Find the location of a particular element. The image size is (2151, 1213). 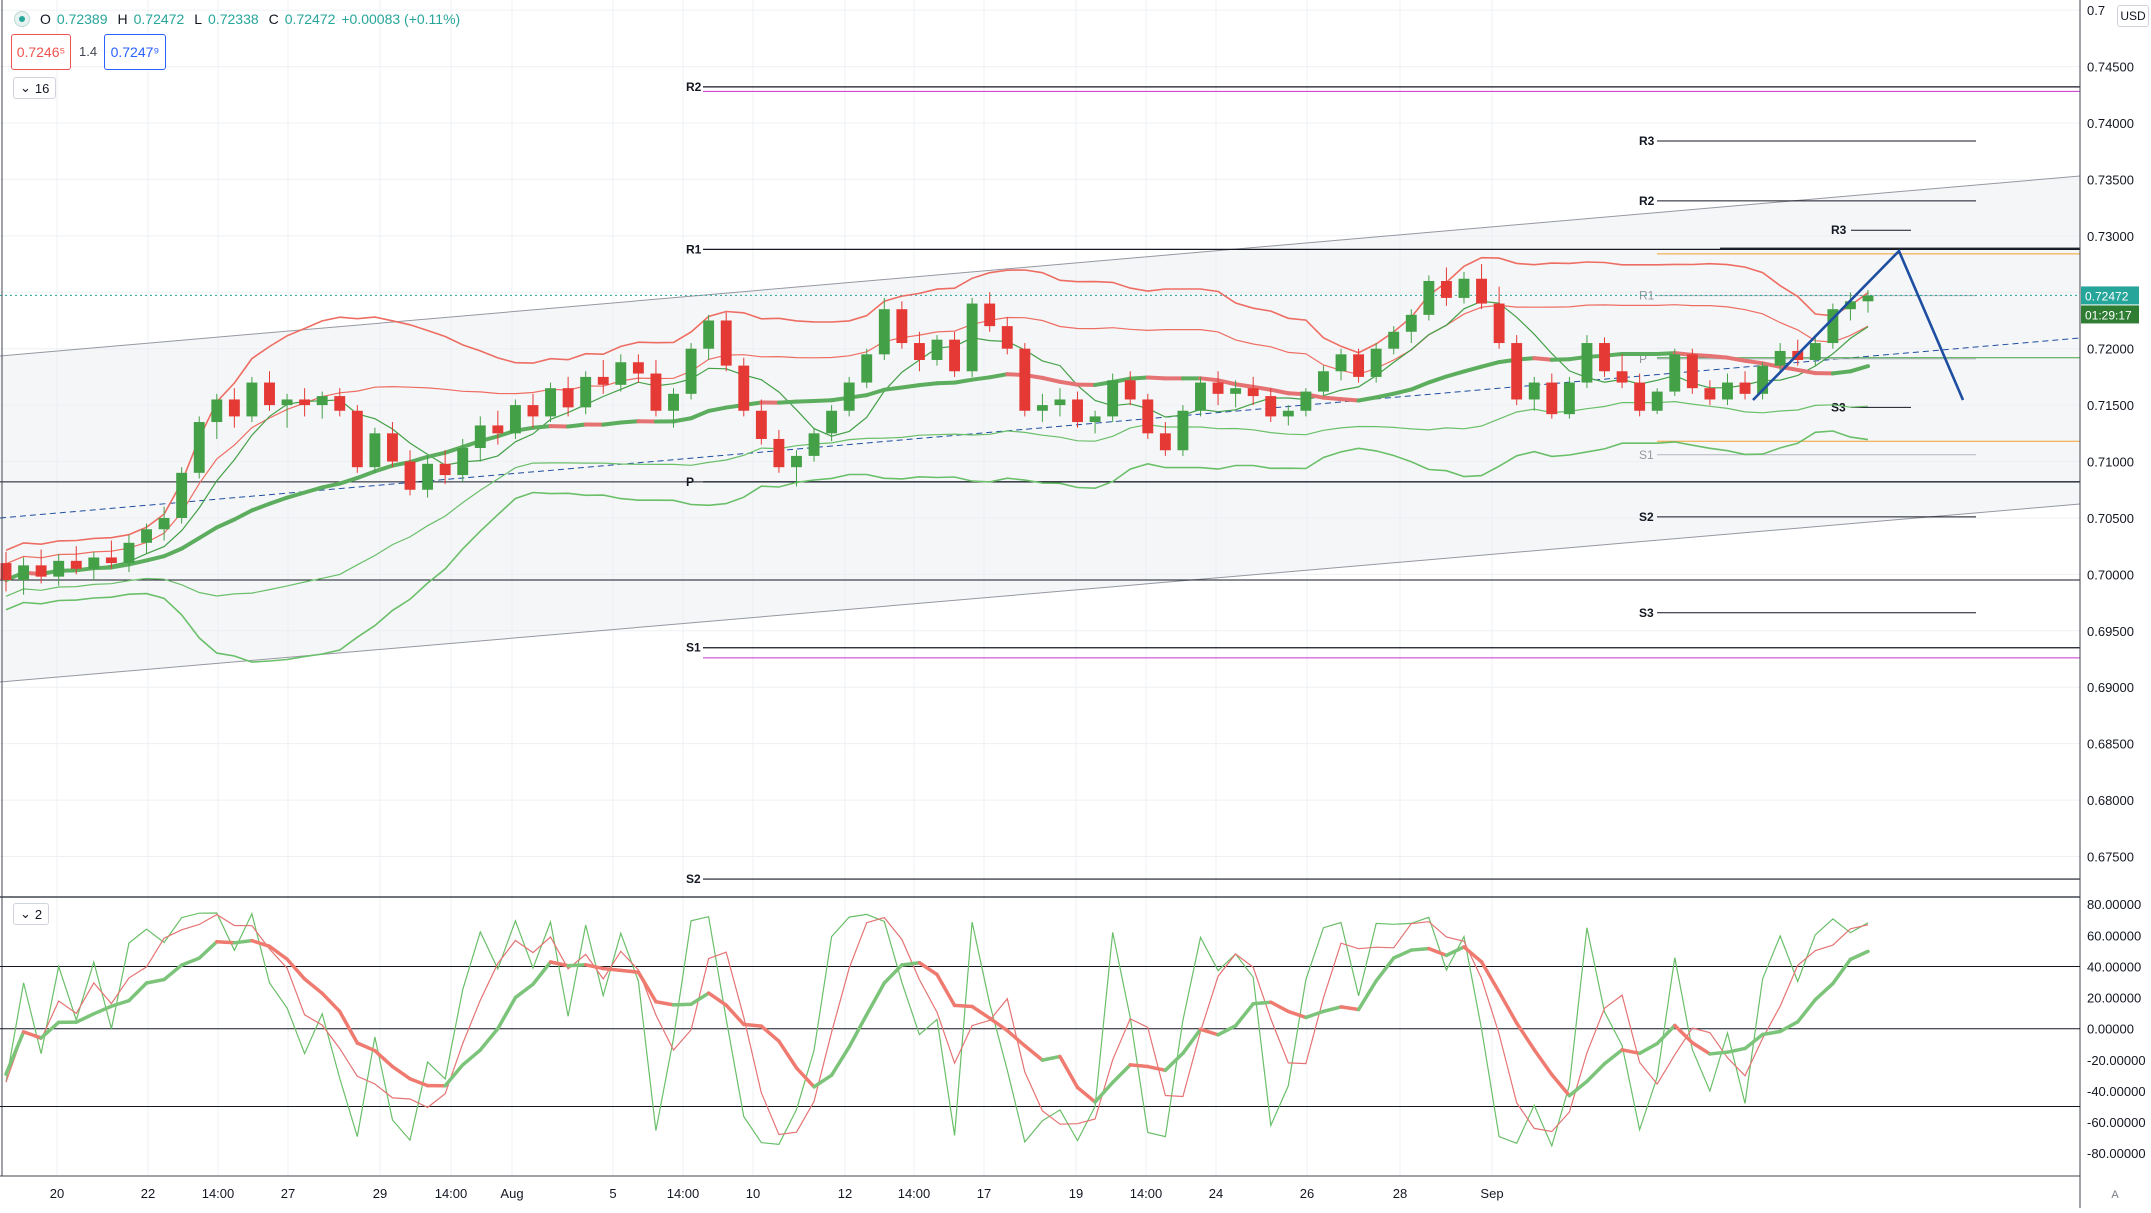

price-axis-label: 0.74500 is located at coordinates (2110, 67).